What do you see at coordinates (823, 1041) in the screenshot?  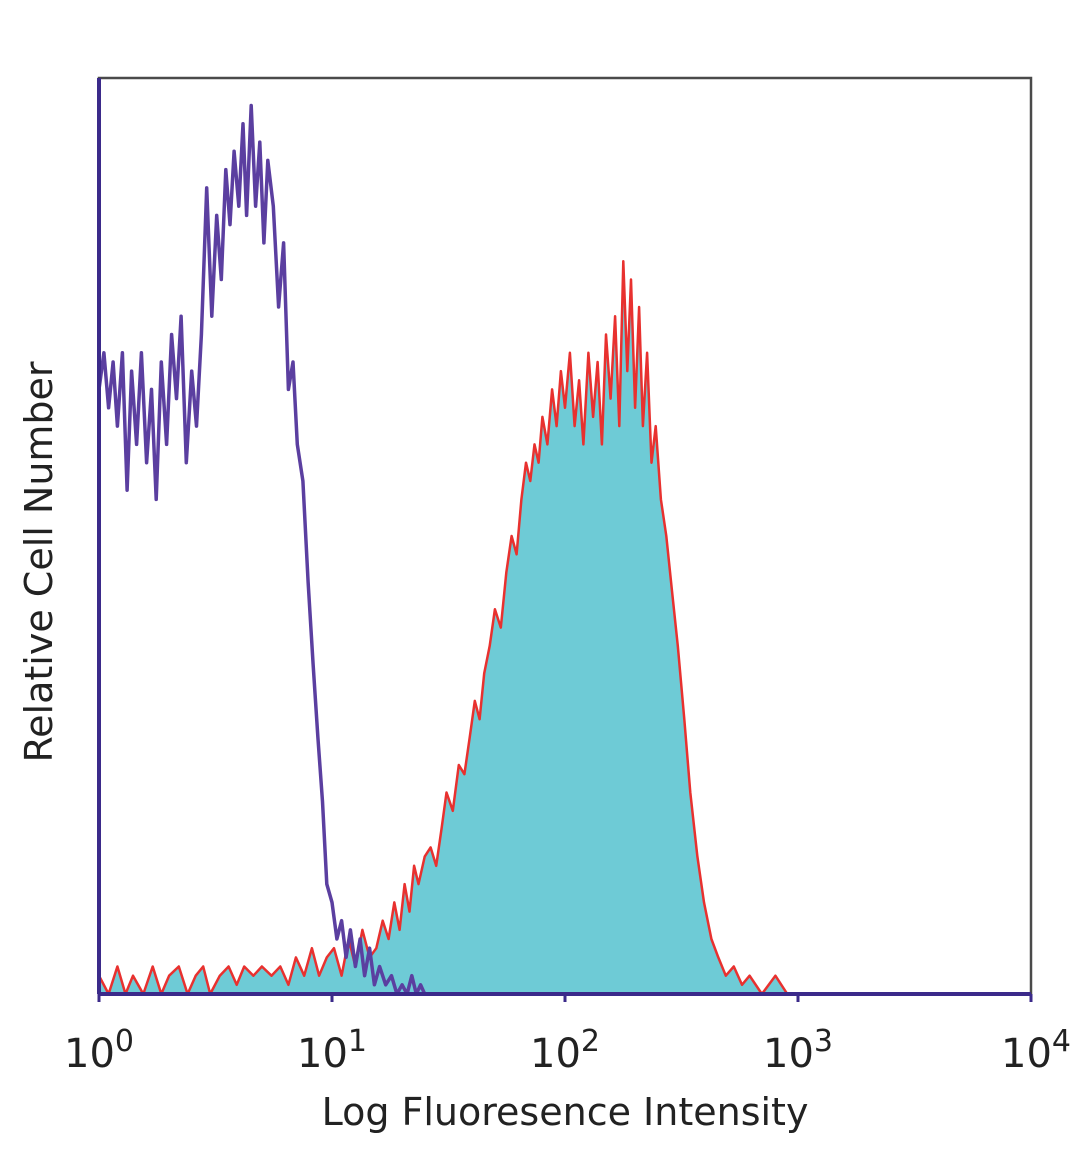 I see `x-tick-exponent-3: 3` at bounding box center [823, 1041].